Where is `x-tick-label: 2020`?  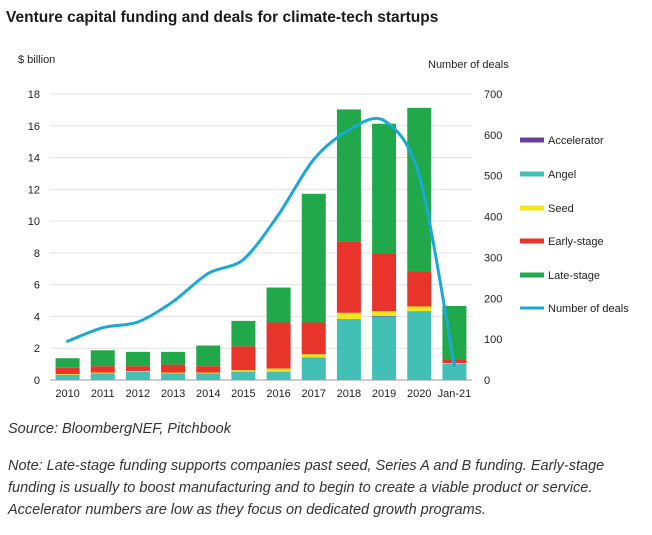
x-tick-label: 2020 is located at coordinates (419, 394).